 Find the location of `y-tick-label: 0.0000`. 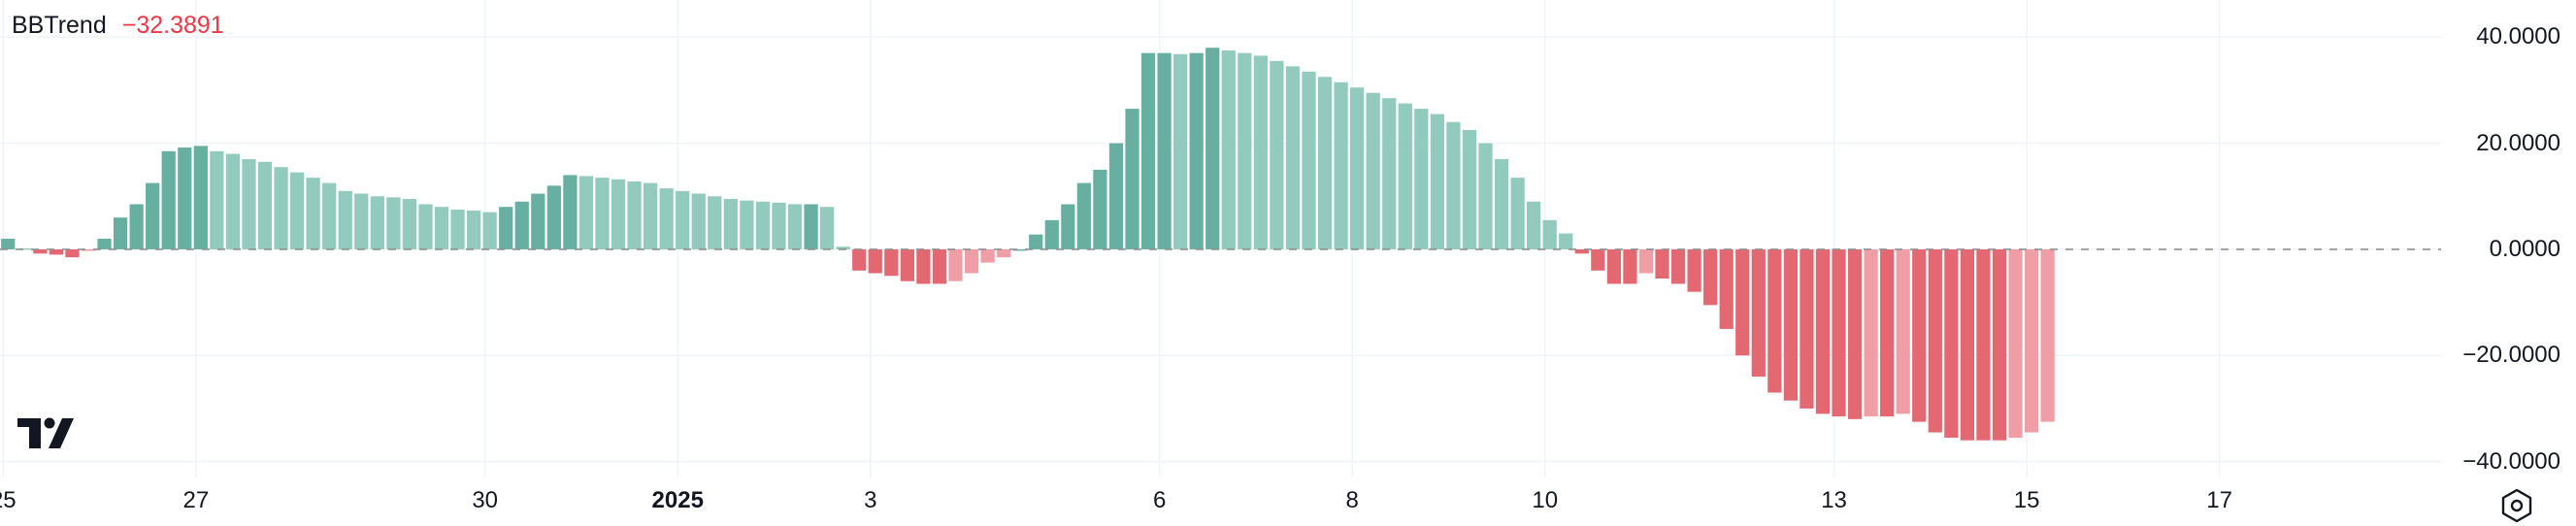

y-tick-label: 0.0000 is located at coordinates (2524, 248).